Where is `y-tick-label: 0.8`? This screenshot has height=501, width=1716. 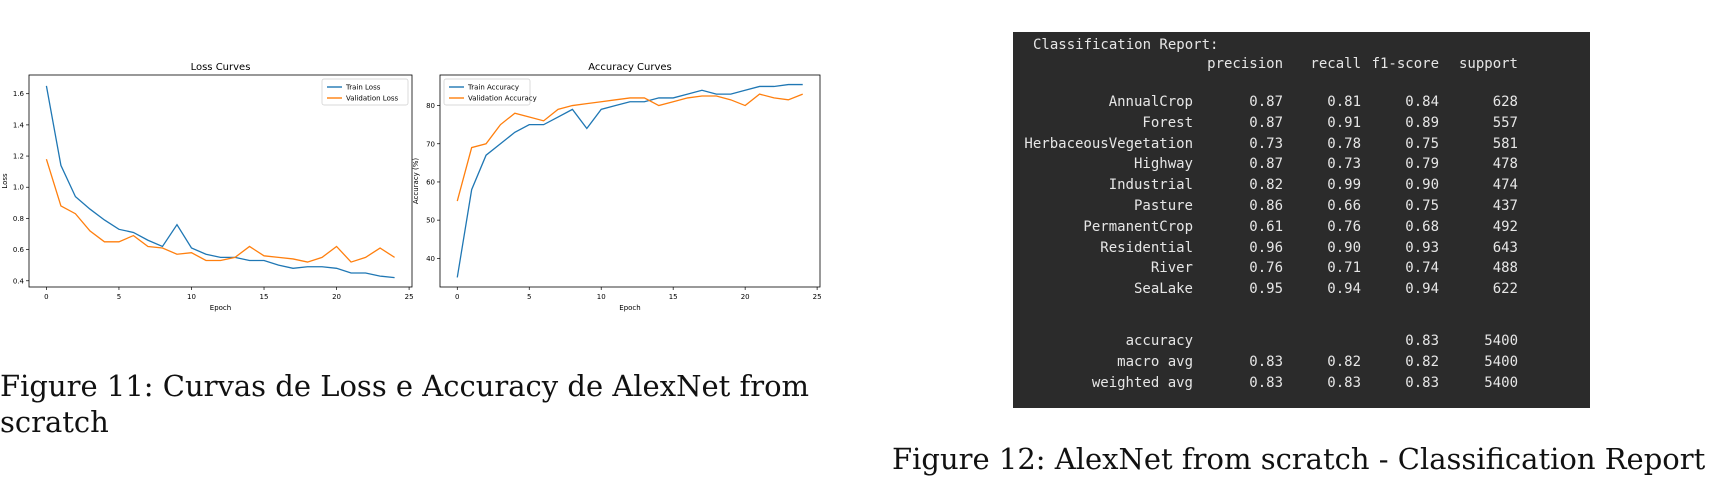 y-tick-label: 0.8 is located at coordinates (18, 219).